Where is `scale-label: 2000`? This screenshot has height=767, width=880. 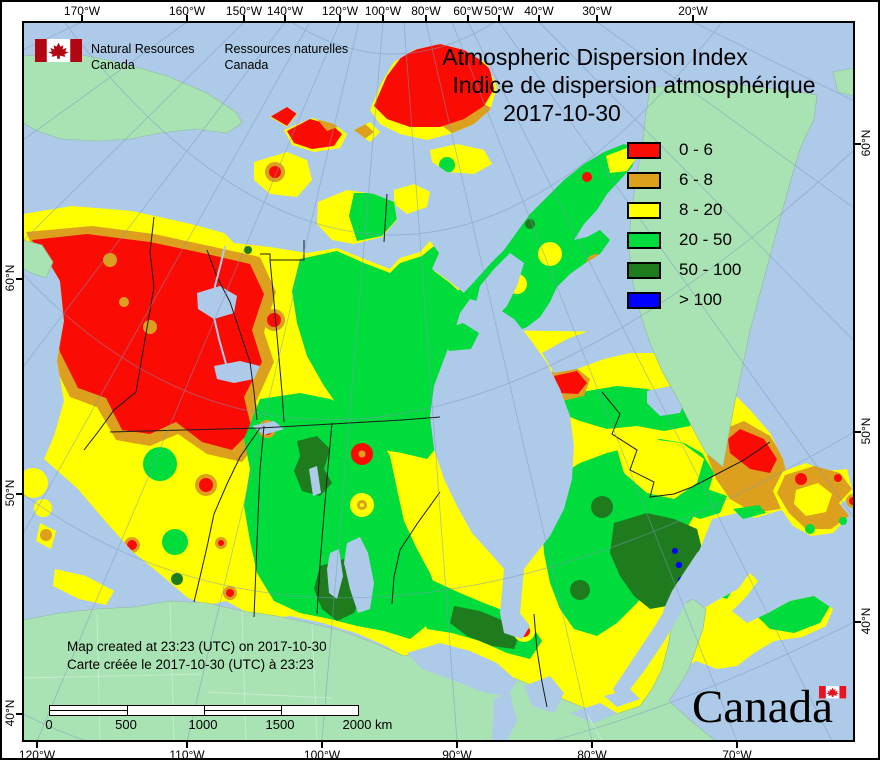
scale-label: 2000 is located at coordinates (357, 724).